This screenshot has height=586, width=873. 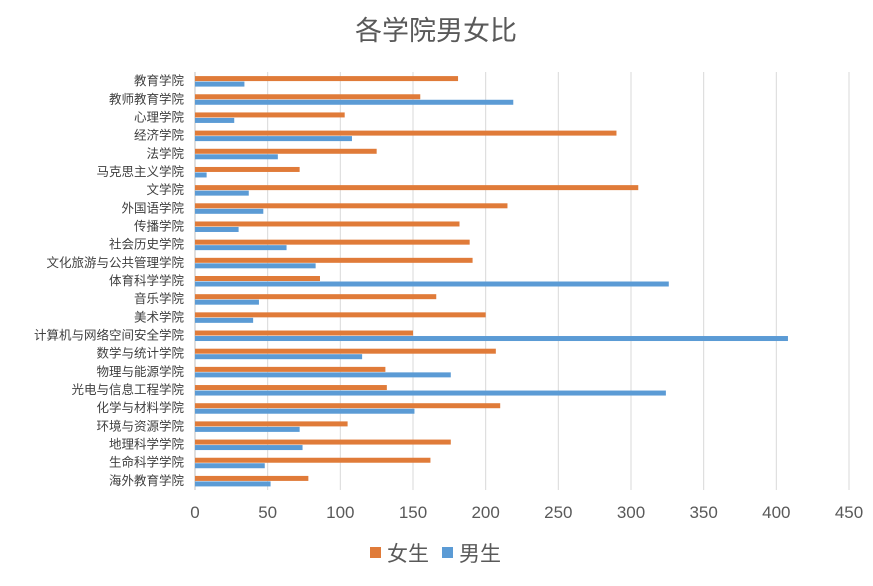 I want to click on category-label: 美术学院, so click(x=159, y=316).